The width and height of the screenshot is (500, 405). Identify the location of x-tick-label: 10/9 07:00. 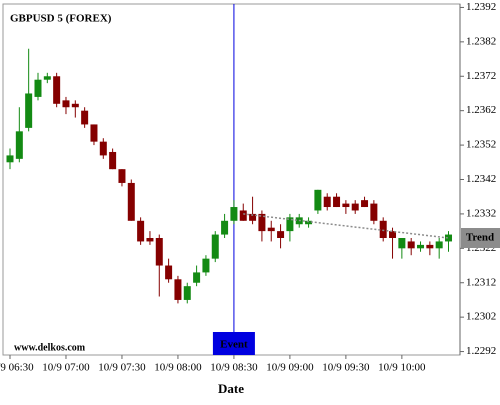
(66, 368).